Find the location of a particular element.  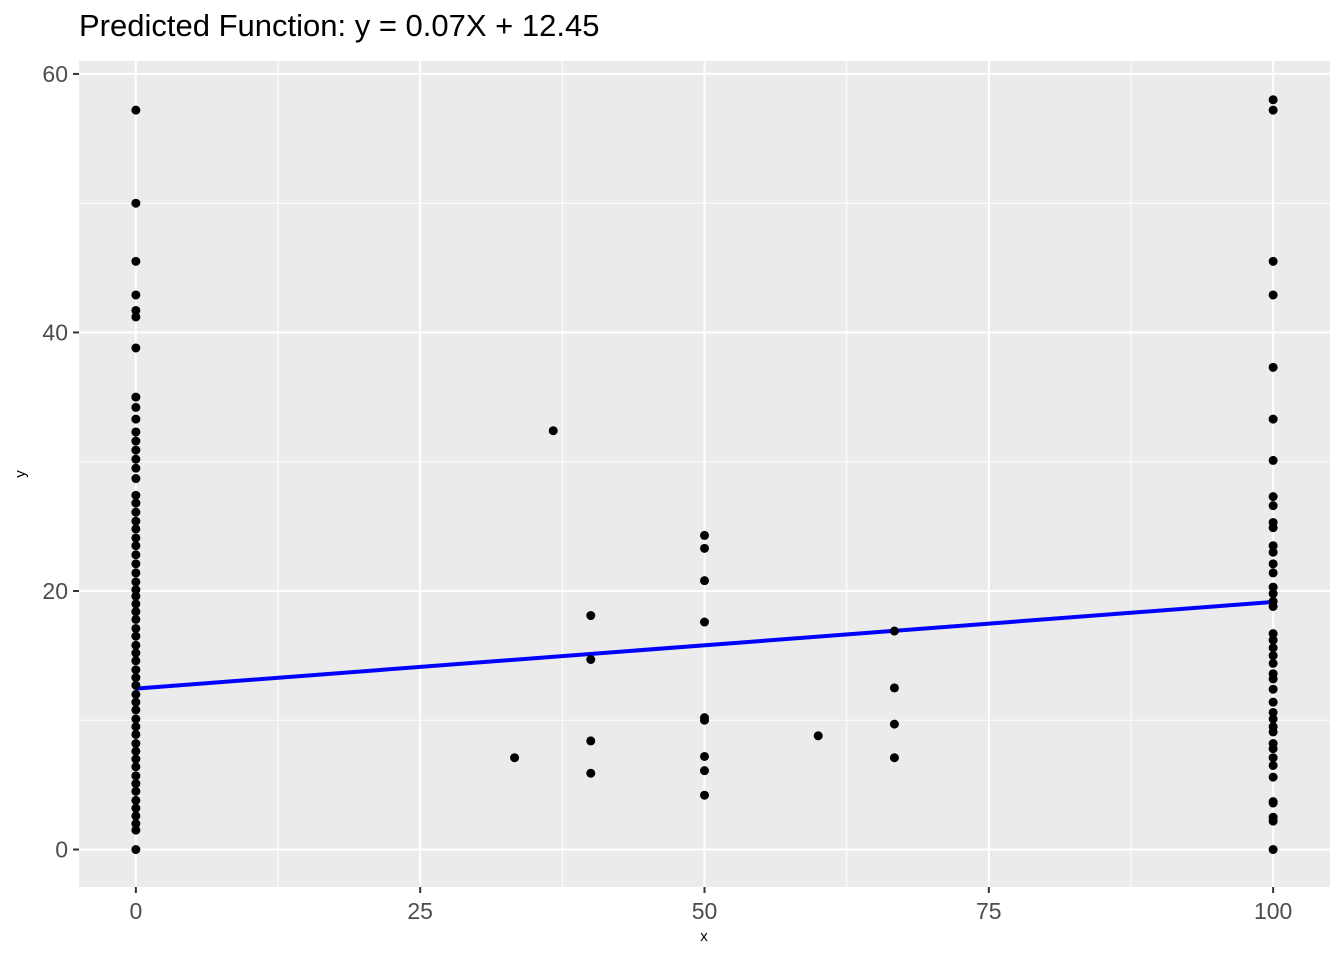

y-tick-labels: 0 20 40 60 is located at coordinates (55, 462).